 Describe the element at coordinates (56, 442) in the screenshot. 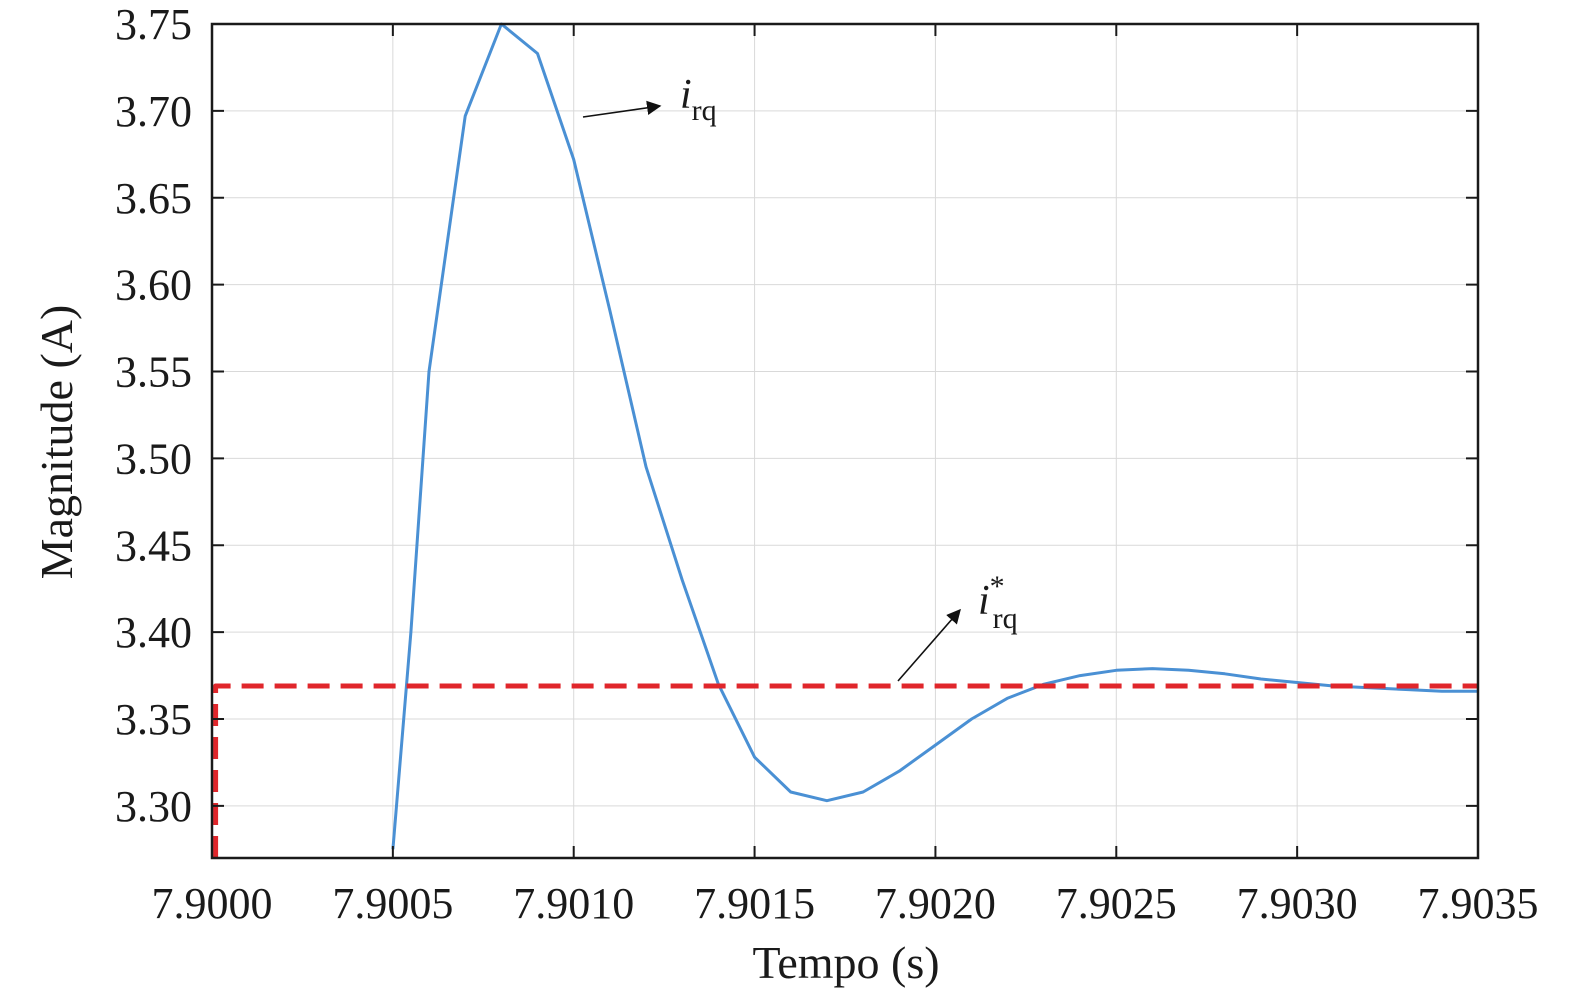

I see `y-axis-label: Magnitude (A)` at that location.